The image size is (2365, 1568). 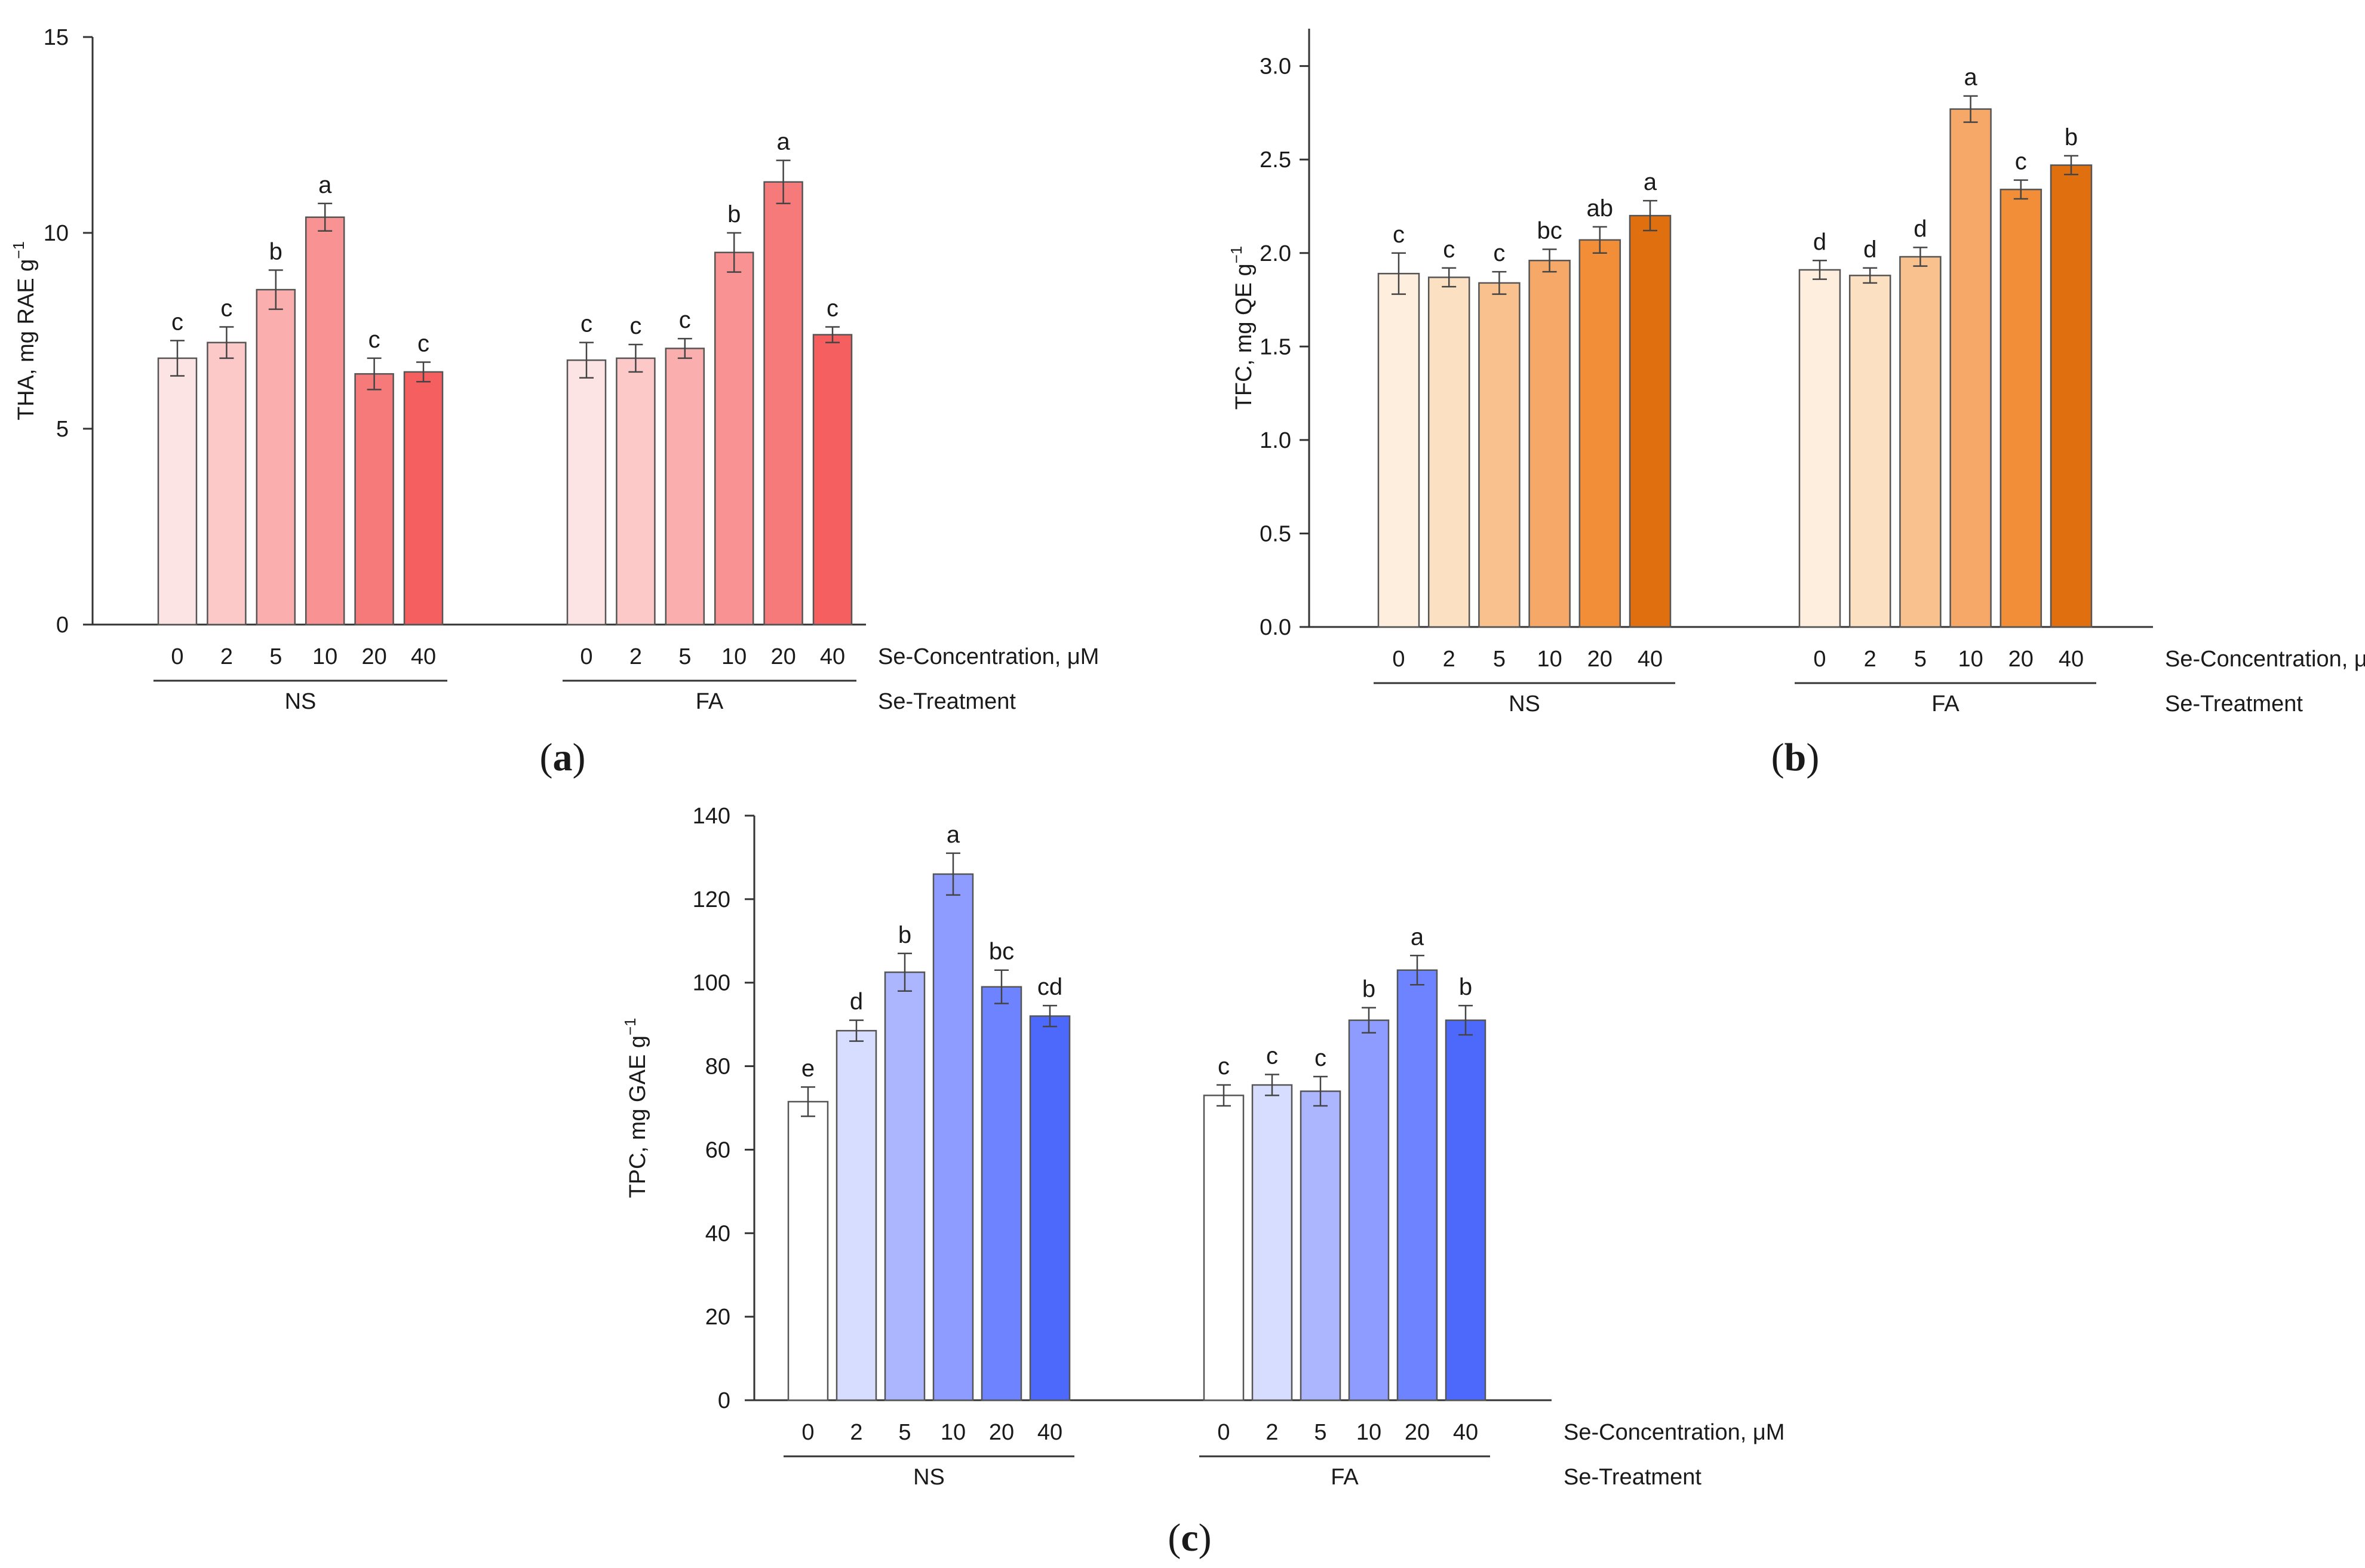 I want to click on panel-label-letter: a, so click(x=563, y=757).